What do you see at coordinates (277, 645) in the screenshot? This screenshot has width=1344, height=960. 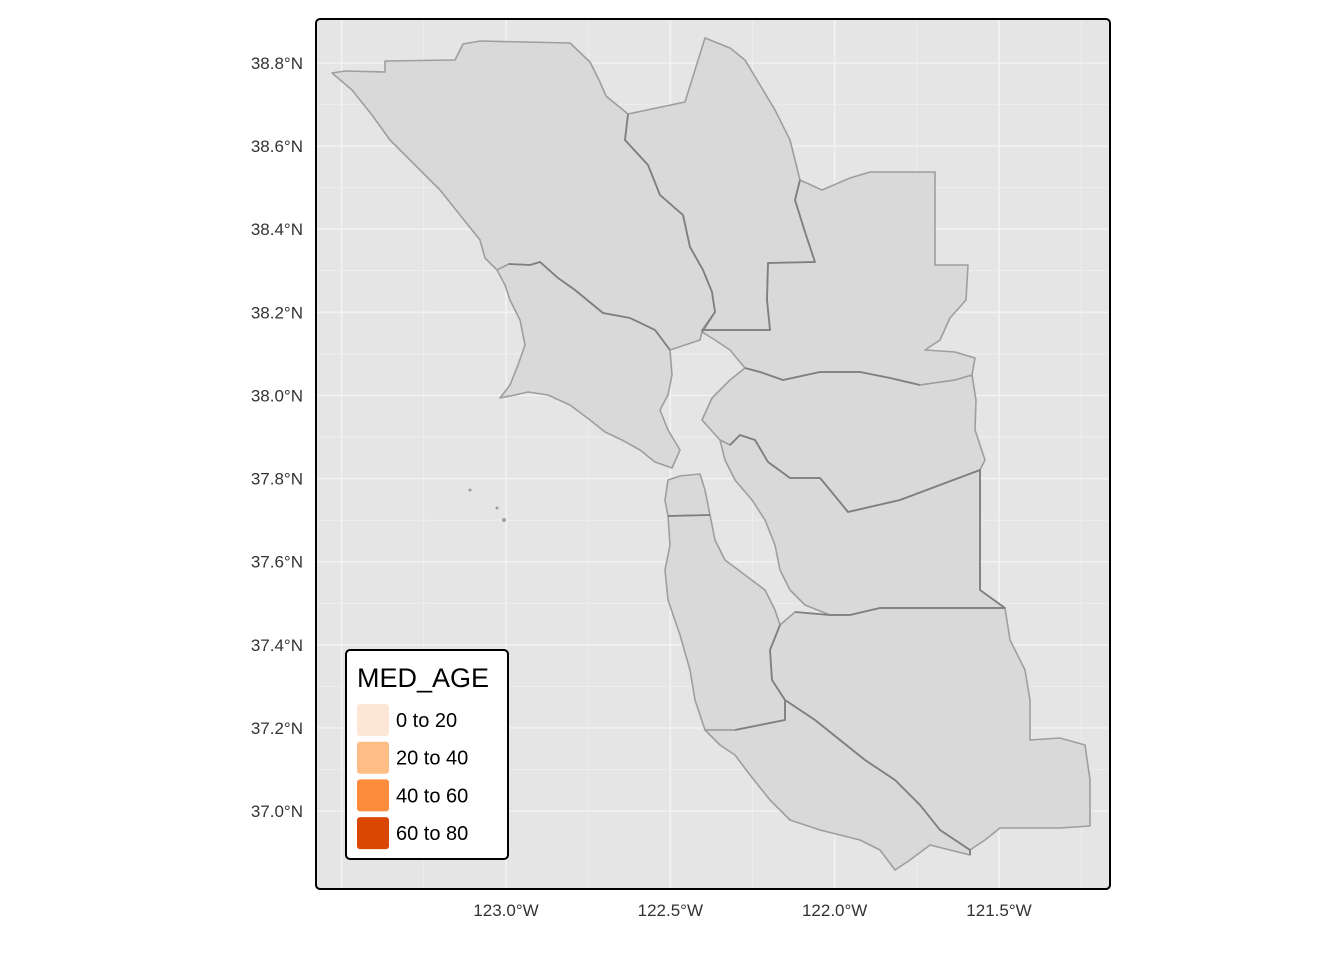 I see `latitude-tick-label: 37.4°N` at bounding box center [277, 645].